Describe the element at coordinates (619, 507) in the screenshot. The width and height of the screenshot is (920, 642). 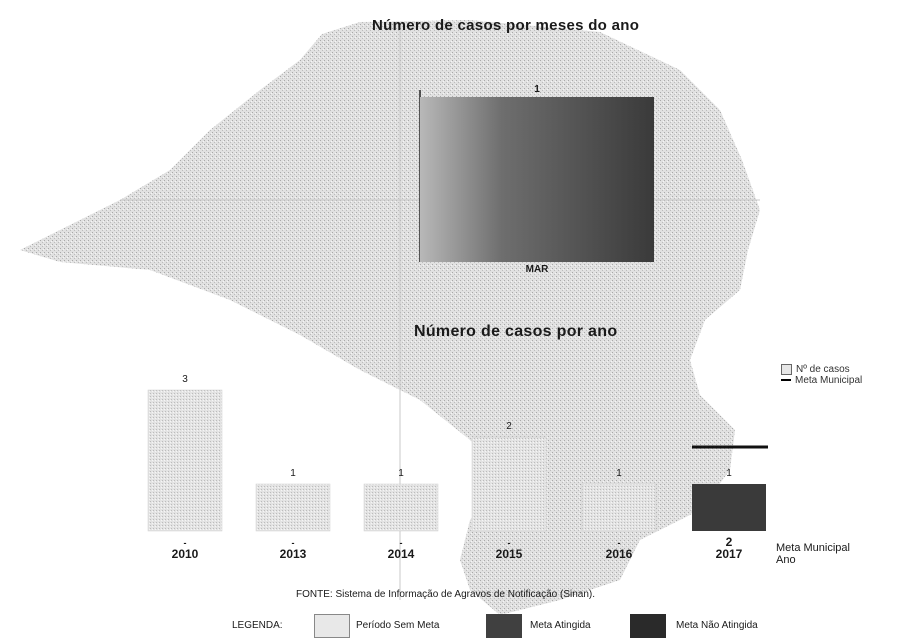
I see `yearly-bar-2016` at that location.